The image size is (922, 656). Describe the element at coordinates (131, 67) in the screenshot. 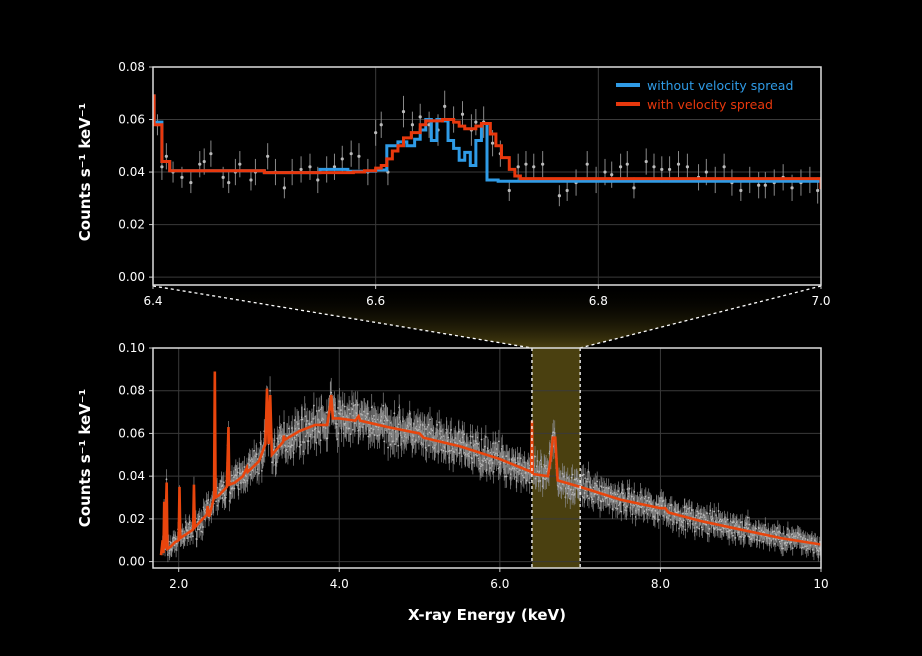

I see `y-tick-label: 0.08` at that location.